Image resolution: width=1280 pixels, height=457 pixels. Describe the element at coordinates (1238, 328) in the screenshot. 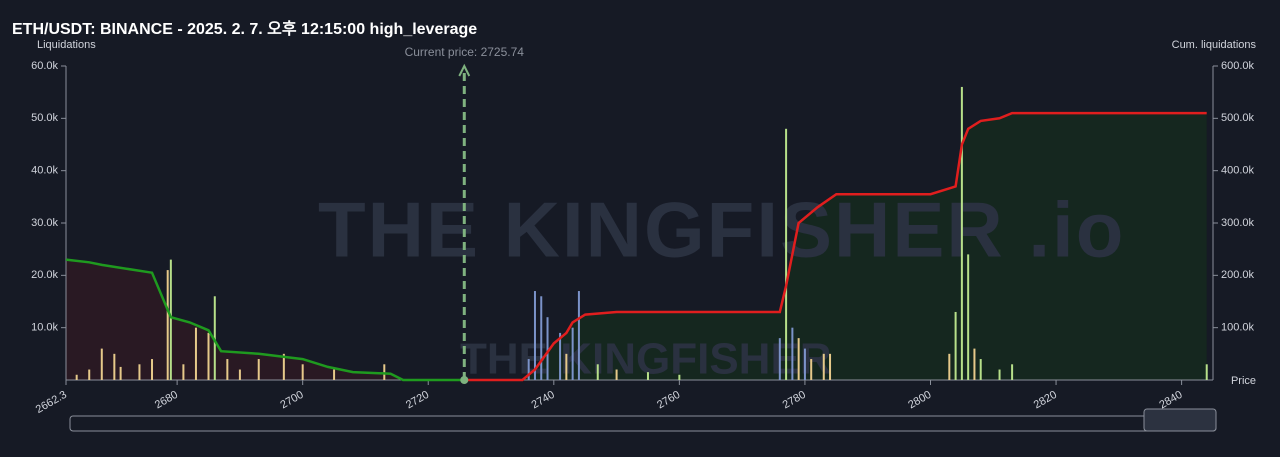

I see `y2-tick-label: 100.0k` at that location.